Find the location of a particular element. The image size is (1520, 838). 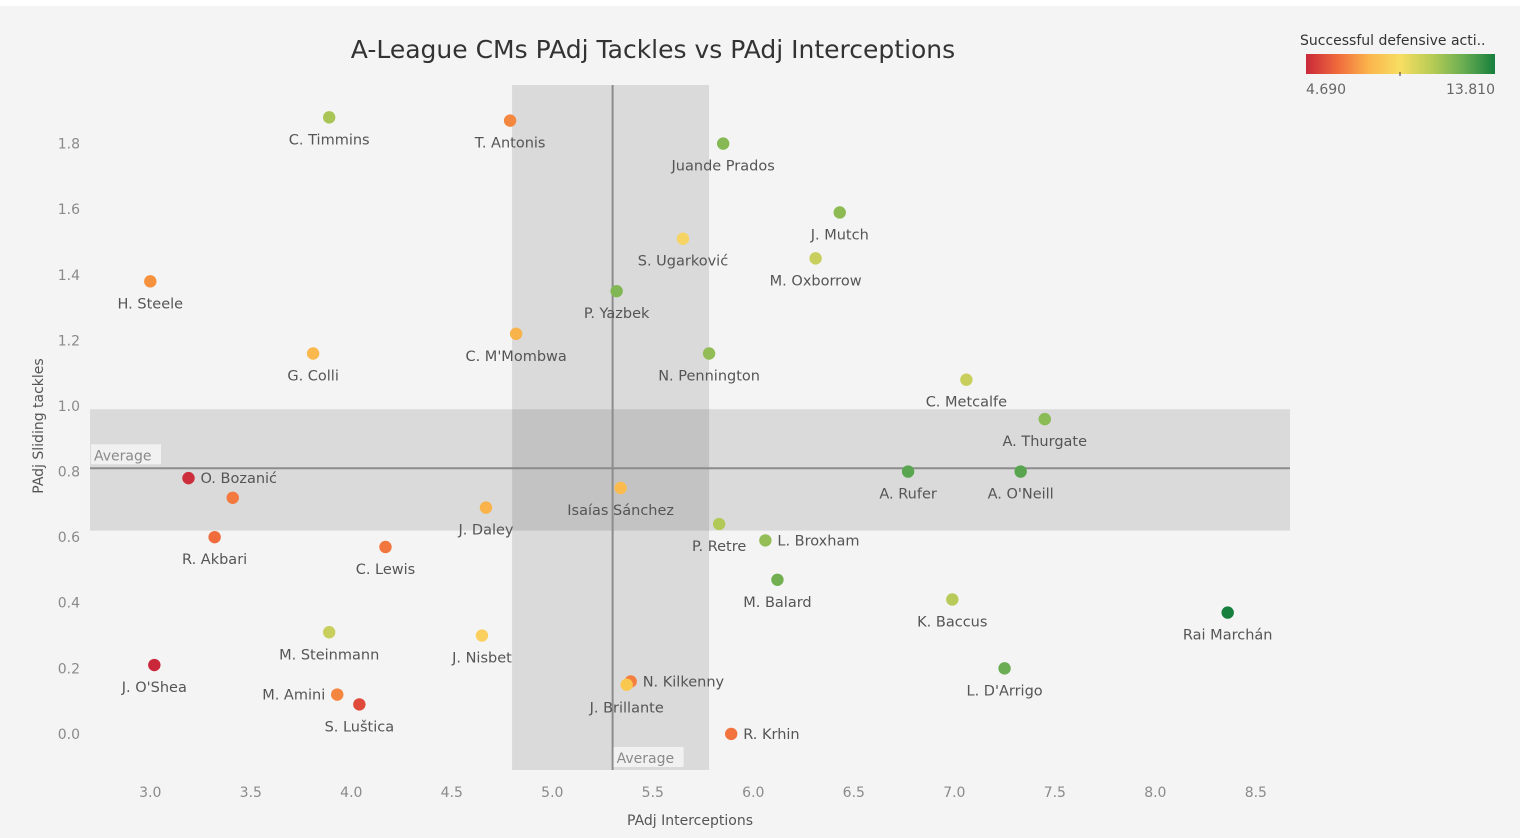

point-label: C. M'Mombwa is located at coordinates (515, 357).